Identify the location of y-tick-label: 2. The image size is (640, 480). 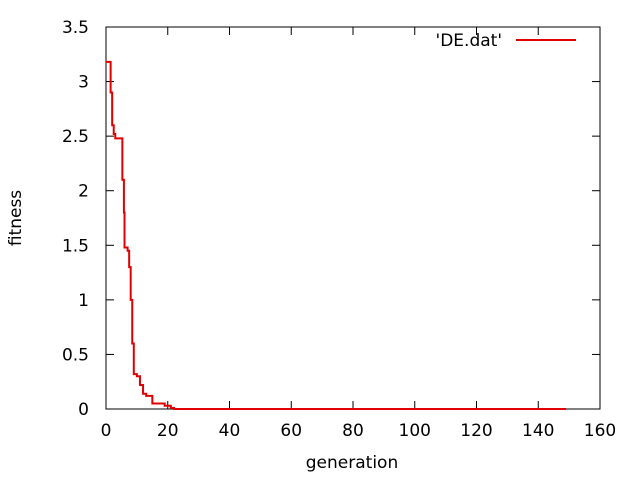
(83, 192).